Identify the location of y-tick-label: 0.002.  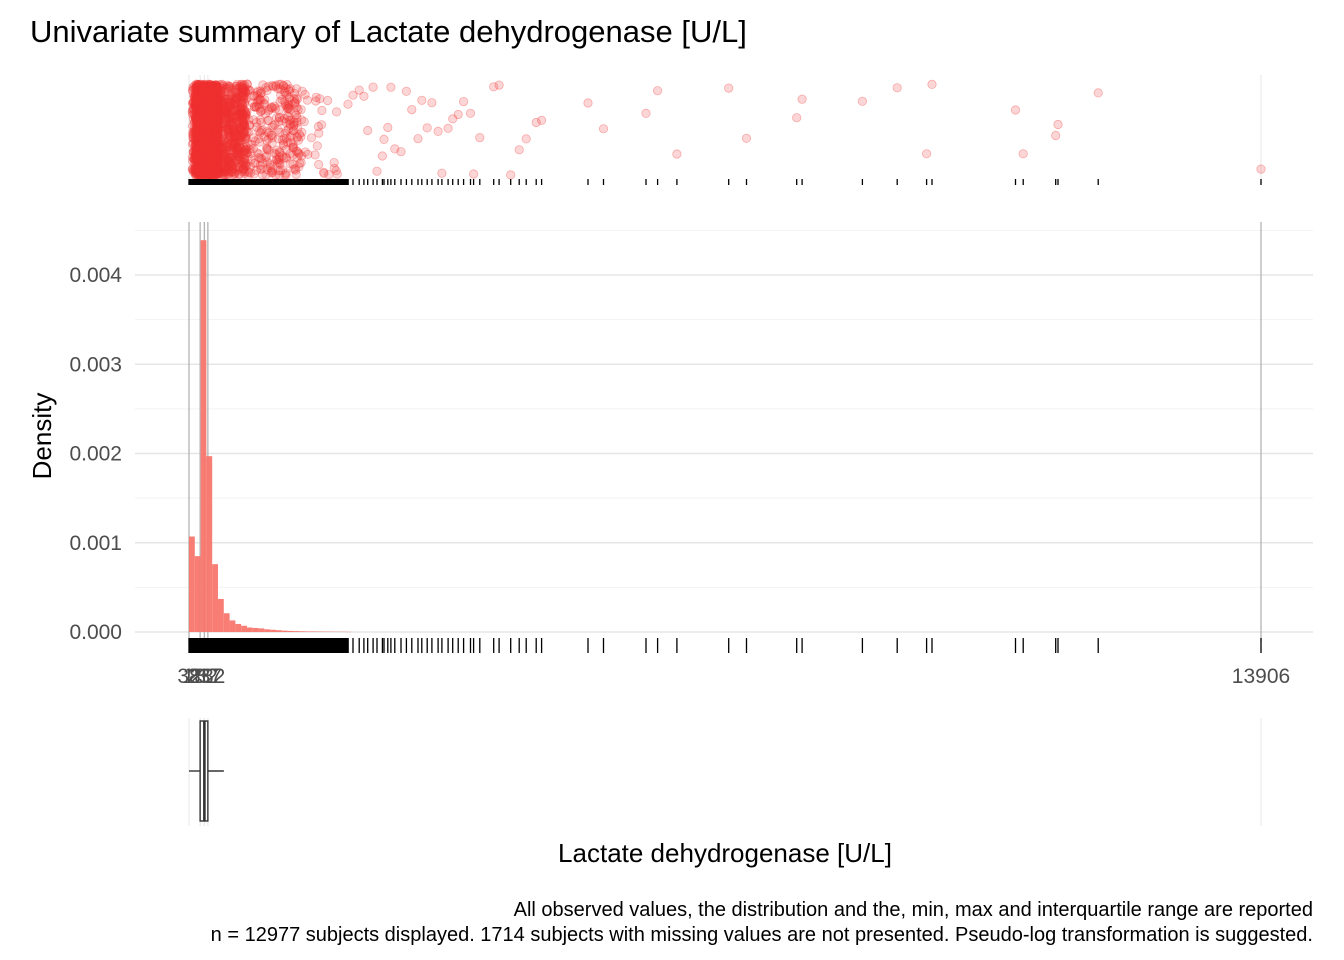
(95, 454).